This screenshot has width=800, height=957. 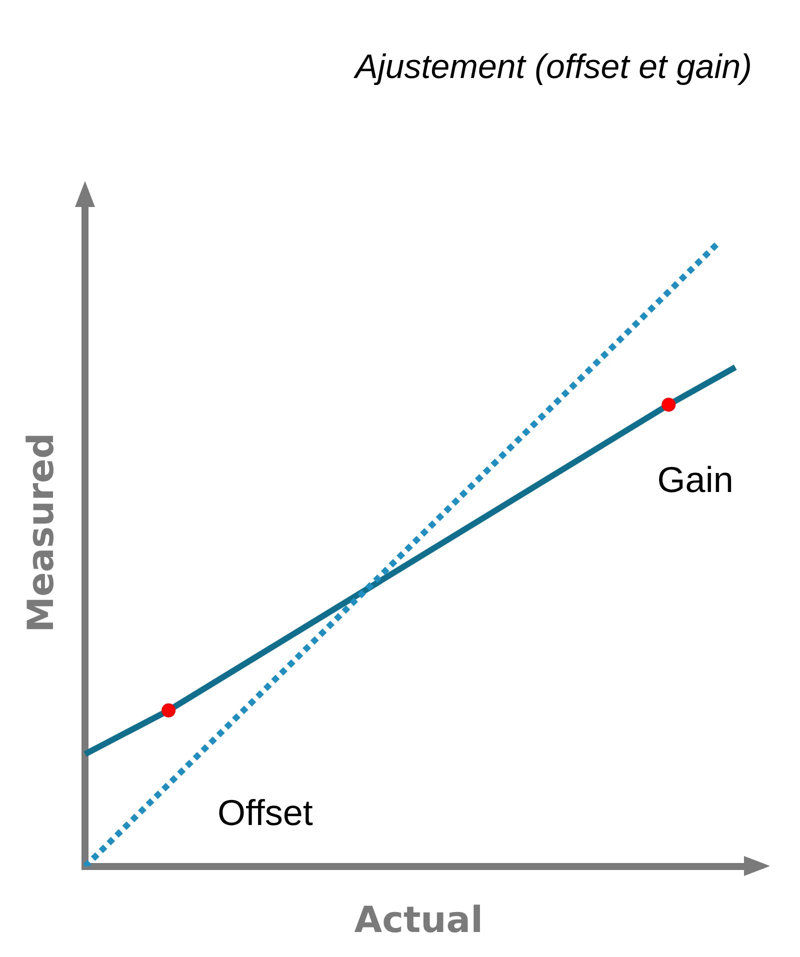 What do you see at coordinates (552, 67) in the screenshot?
I see `chart-title: Ajustement (offset et gain)` at bounding box center [552, 67].